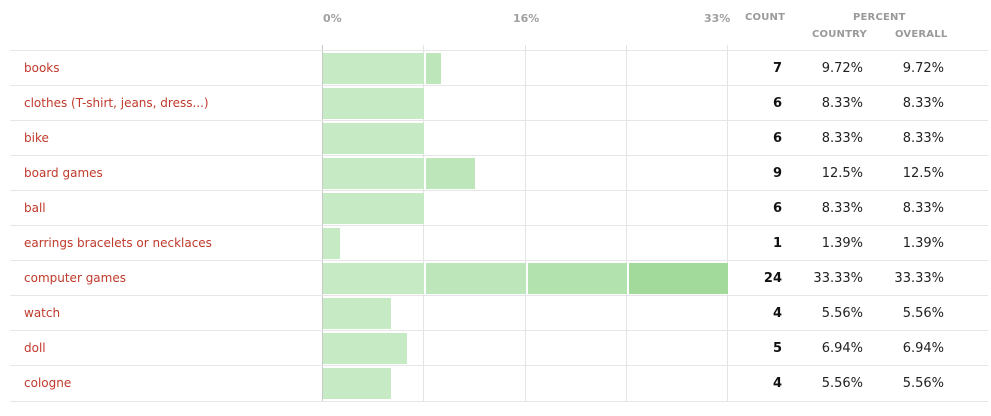  Describe the element at coordinates (42, 313) in the screenshot. I see `category-label: watch` at that location.